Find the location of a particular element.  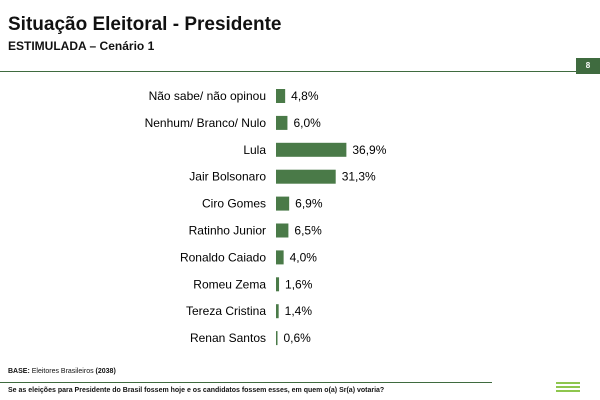

data-label: 6,9% is located at coordinates (309, 204).